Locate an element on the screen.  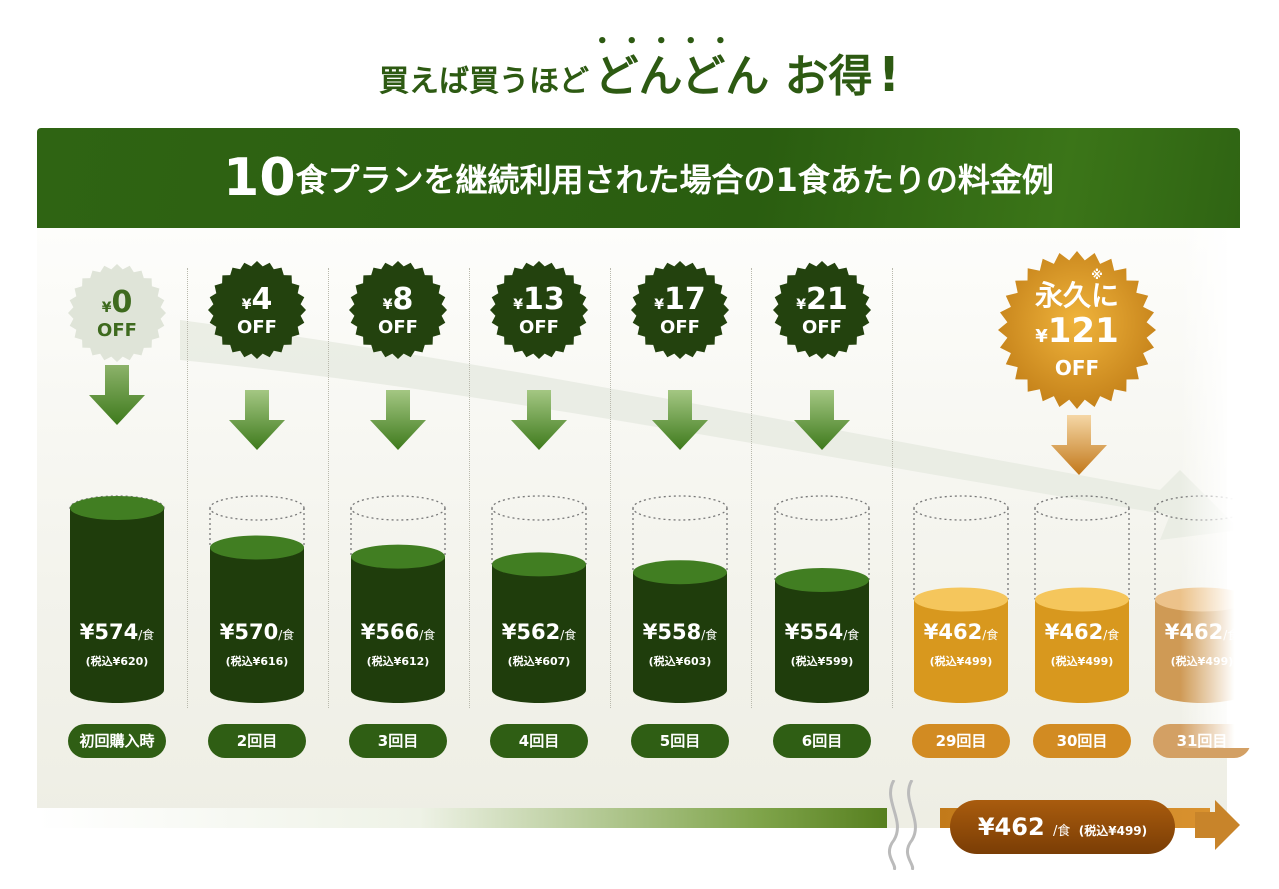
price-value: ¥462/食 is located at coordinates (961, 632).